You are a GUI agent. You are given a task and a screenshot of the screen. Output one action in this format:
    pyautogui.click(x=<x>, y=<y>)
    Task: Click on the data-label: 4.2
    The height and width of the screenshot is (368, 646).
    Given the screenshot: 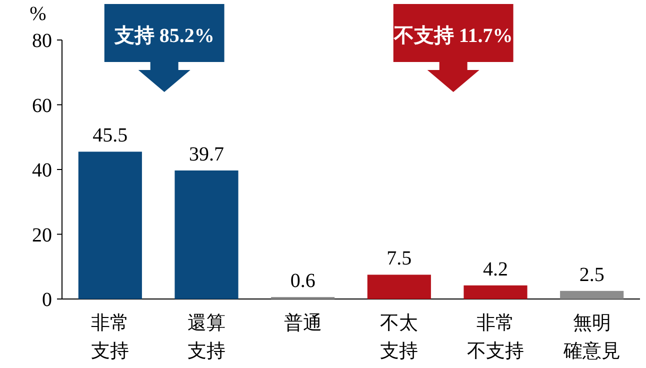 What is the action you would take?
    pyautogui.click(x=495, y=269)
    